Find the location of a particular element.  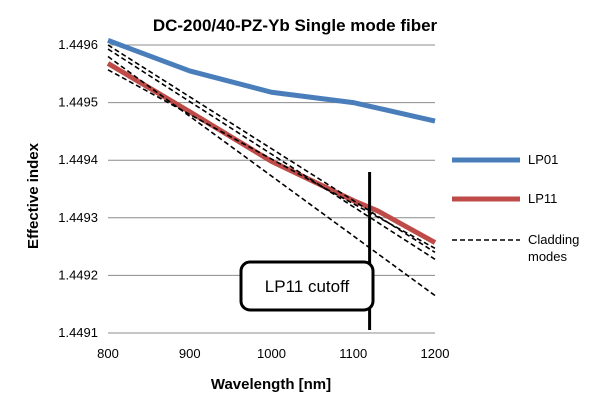

legend-label-line: LP01 is located at coordinates (543, 159).